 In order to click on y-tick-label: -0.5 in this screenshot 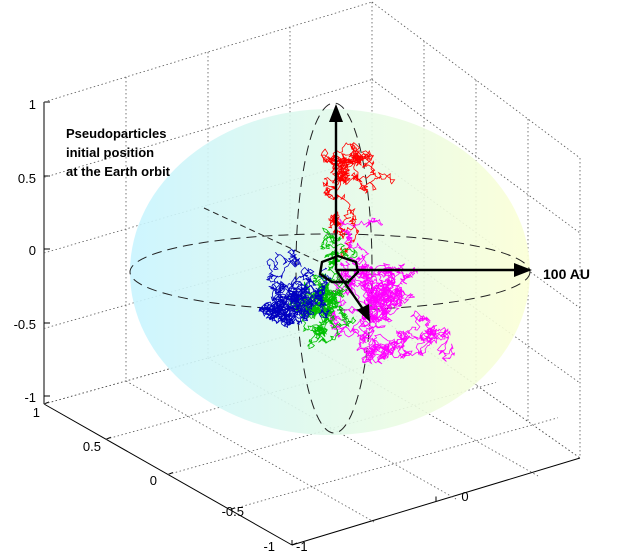, I will do `click(233, 511)`.